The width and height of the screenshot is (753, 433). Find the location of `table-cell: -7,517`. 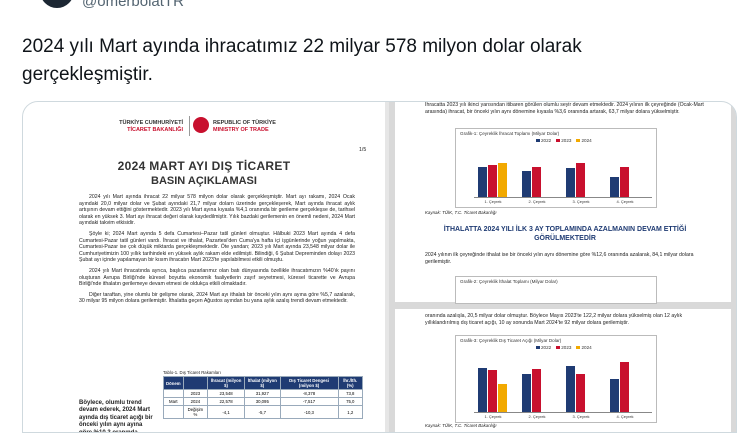

table-cell: -7,517 is located at coordinates (309, 401).